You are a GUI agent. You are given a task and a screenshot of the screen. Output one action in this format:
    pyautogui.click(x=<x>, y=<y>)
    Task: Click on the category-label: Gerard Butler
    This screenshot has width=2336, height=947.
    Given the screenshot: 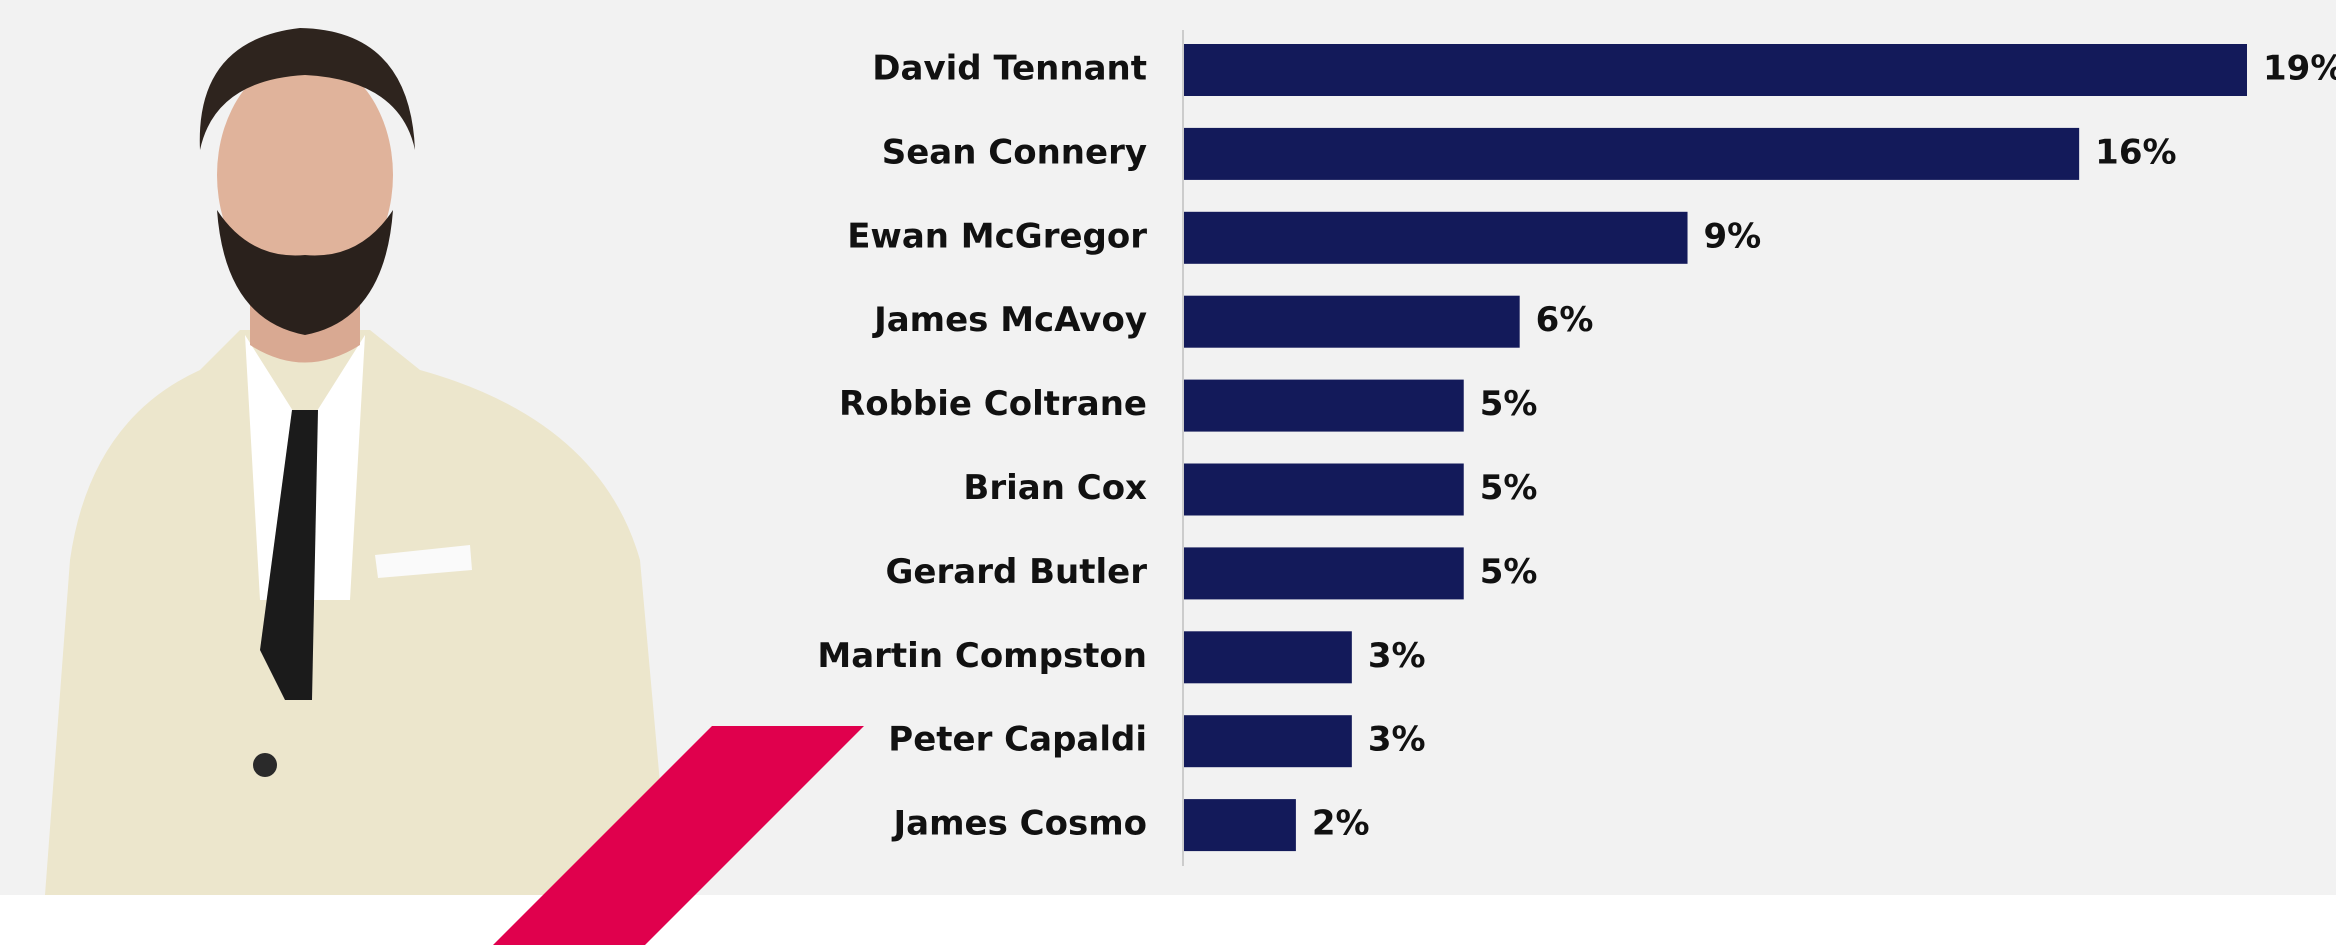 What is the action you would take?
    pyautogui.click(x=1017, y=572)
    